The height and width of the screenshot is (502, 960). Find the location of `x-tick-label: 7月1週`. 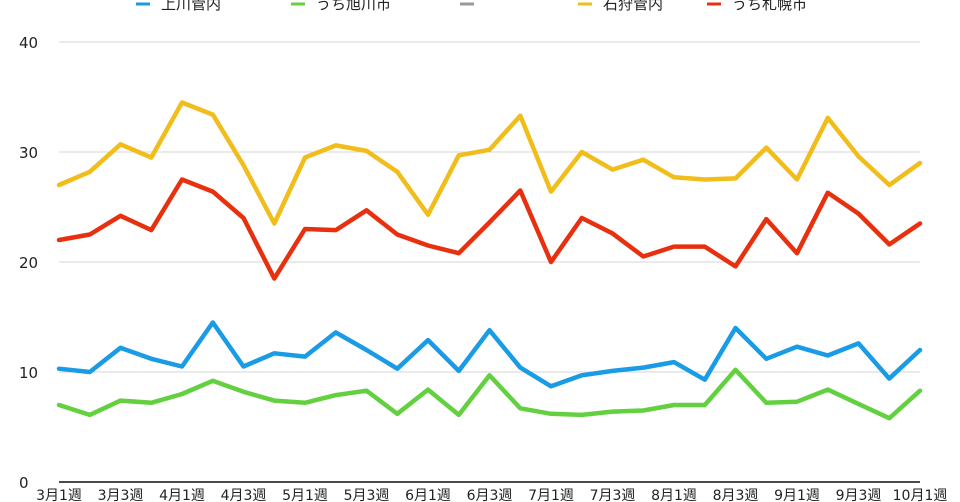

x-tick-label: 7月1週 is located at coordinates (551, 495).